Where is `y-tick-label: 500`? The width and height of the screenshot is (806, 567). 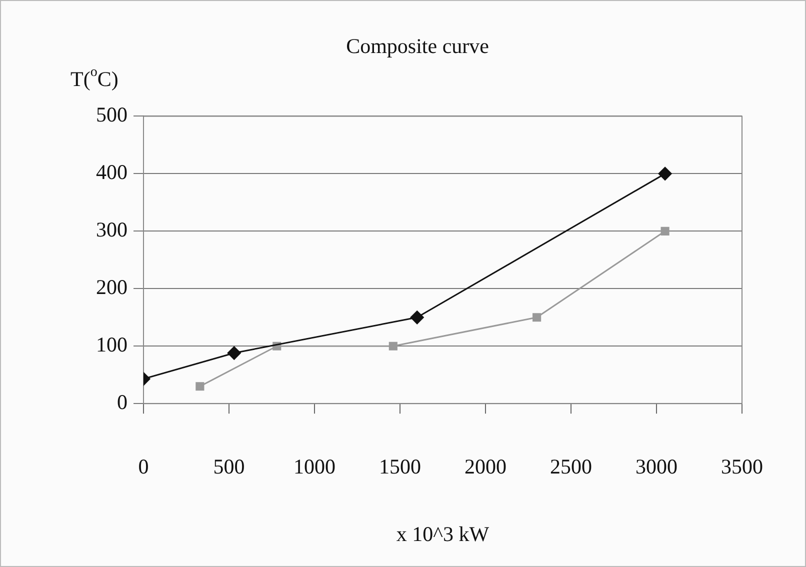
y-tick-label: 500 is located at coordinates (112, 114).